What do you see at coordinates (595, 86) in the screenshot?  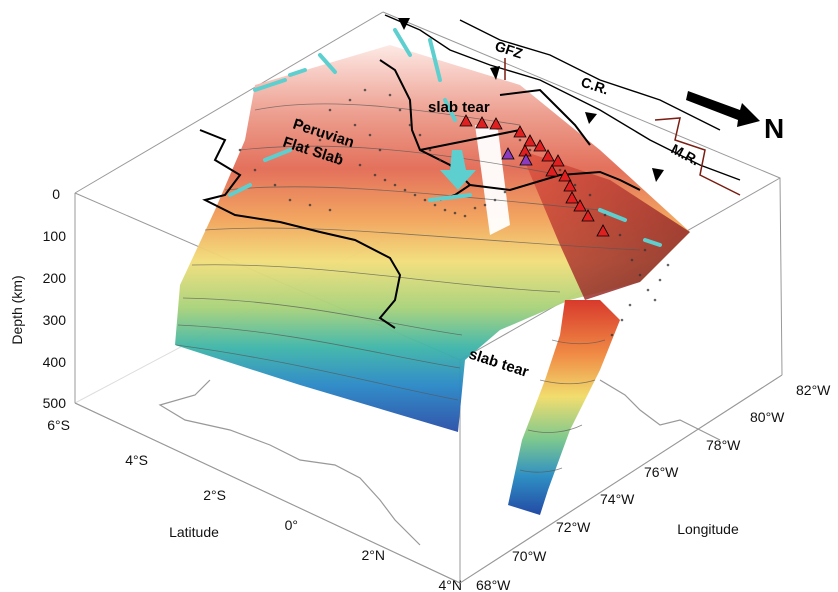 I see `annotation-cr: C.R.` at bounding box center [595, 86].